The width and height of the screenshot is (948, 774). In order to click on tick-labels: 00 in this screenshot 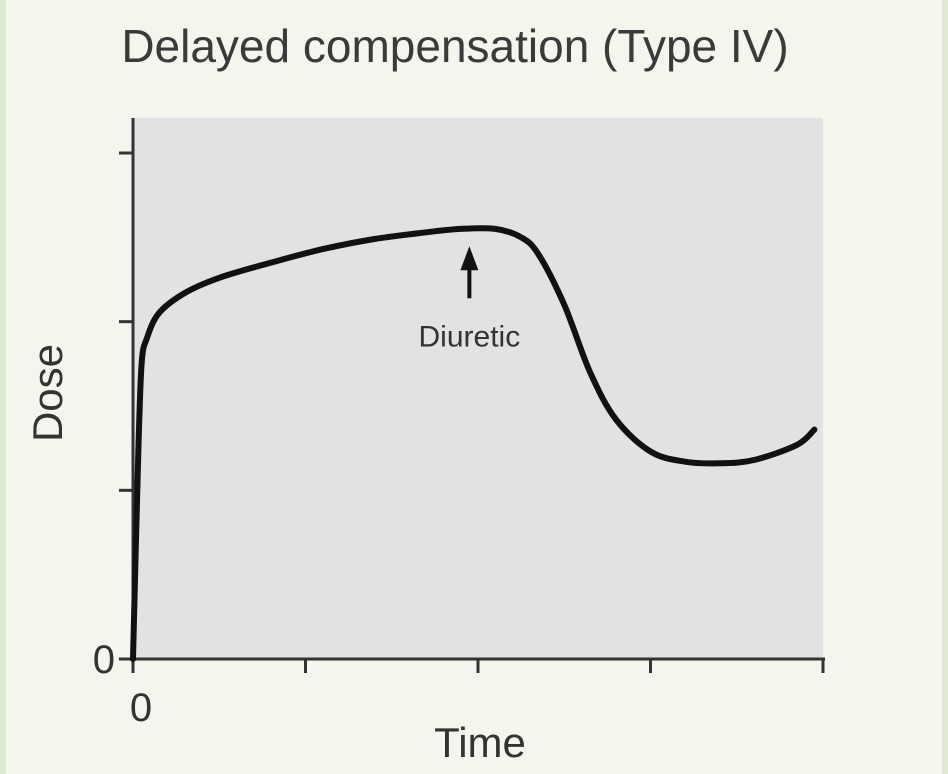, I will do `click(122, 684)`.